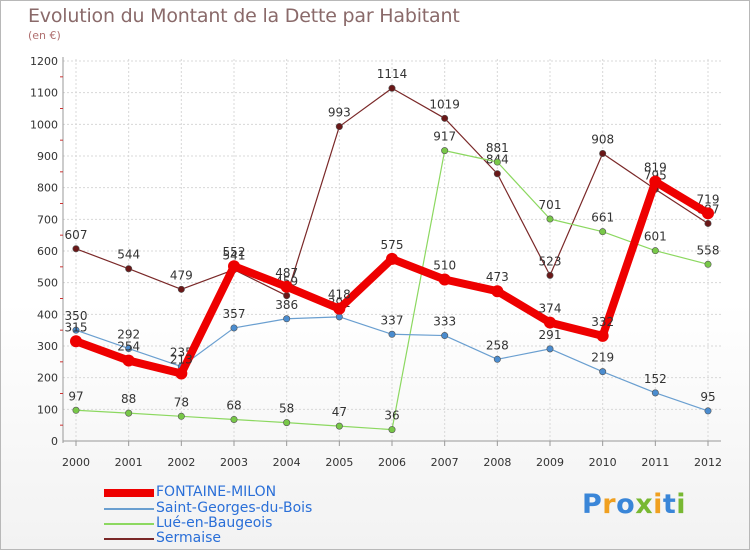 Image resolution: width=750 pixels, height=550 pixels. What do you see at coordinates (658, 504) in the screenshot?
I see `logo-letter: i` at bounding box center [658, 504].